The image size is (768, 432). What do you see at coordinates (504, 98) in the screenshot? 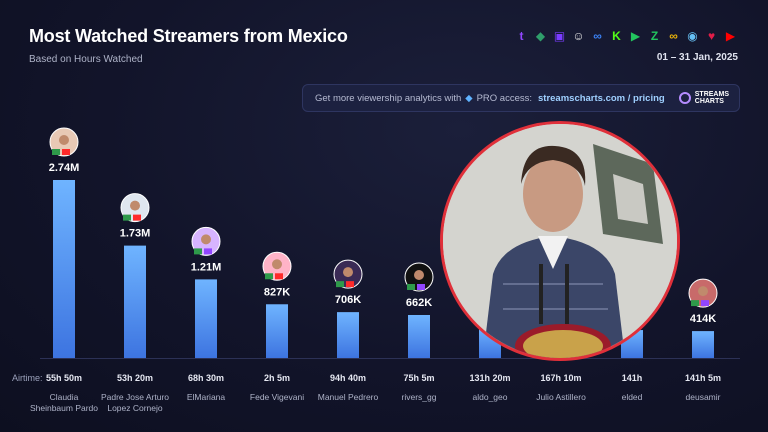
I see `promo-pro: PRO access:` at bounding box center [504, 98].